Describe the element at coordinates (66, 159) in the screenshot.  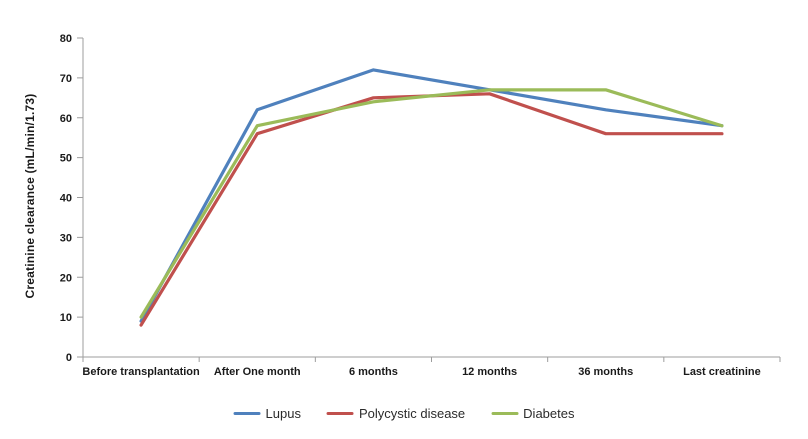
I see `y-axis-tick-label: 50` at that location.